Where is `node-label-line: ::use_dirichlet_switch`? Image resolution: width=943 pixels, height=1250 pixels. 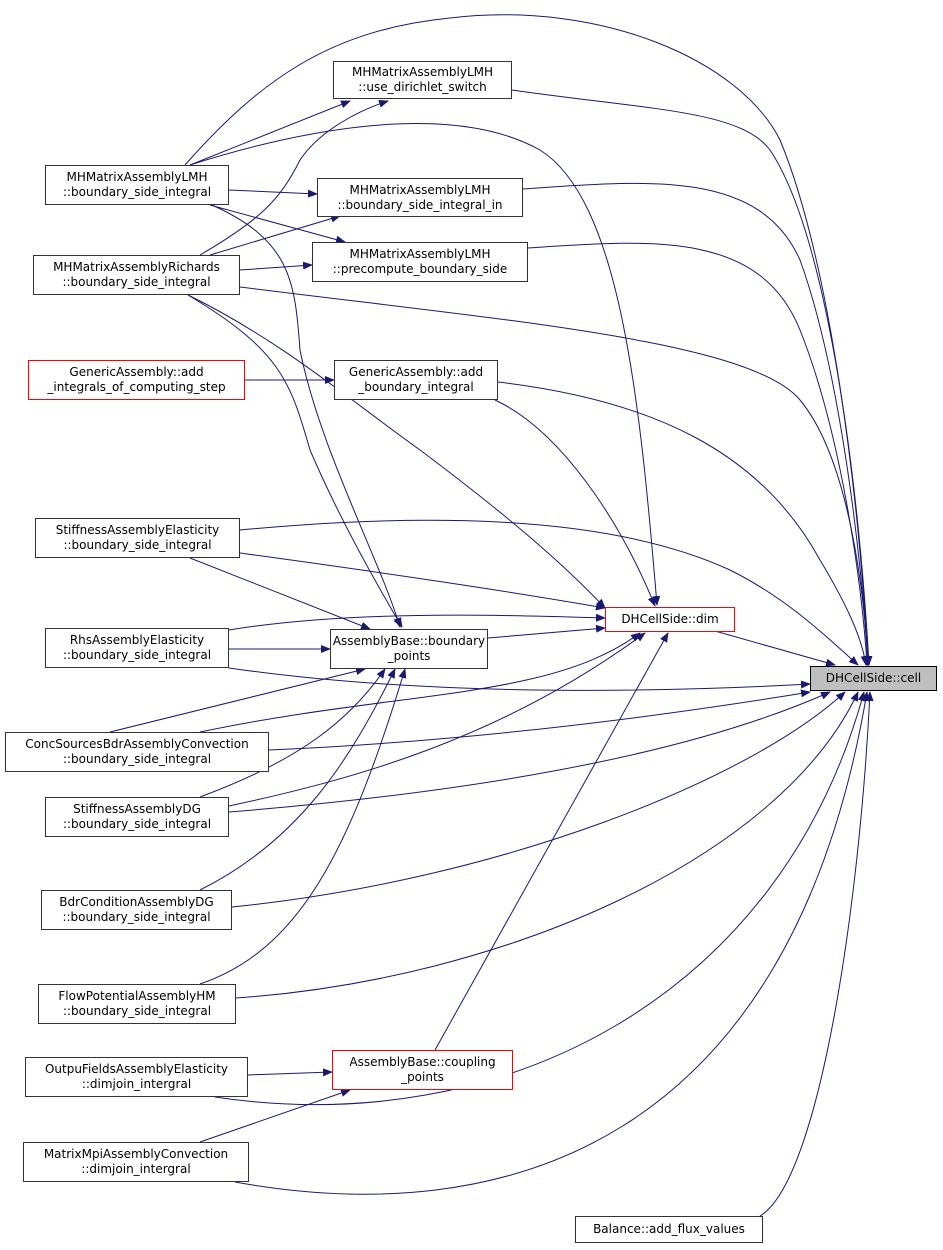
node-label-line: ::use_dirichlet_switch is located at coordinates (422, 87).